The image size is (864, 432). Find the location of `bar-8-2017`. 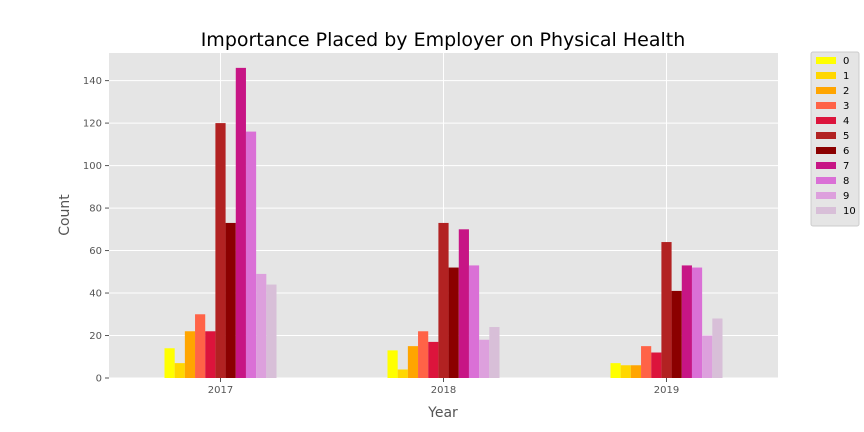

bar-8-2017 is located at coordinates (251, 254).